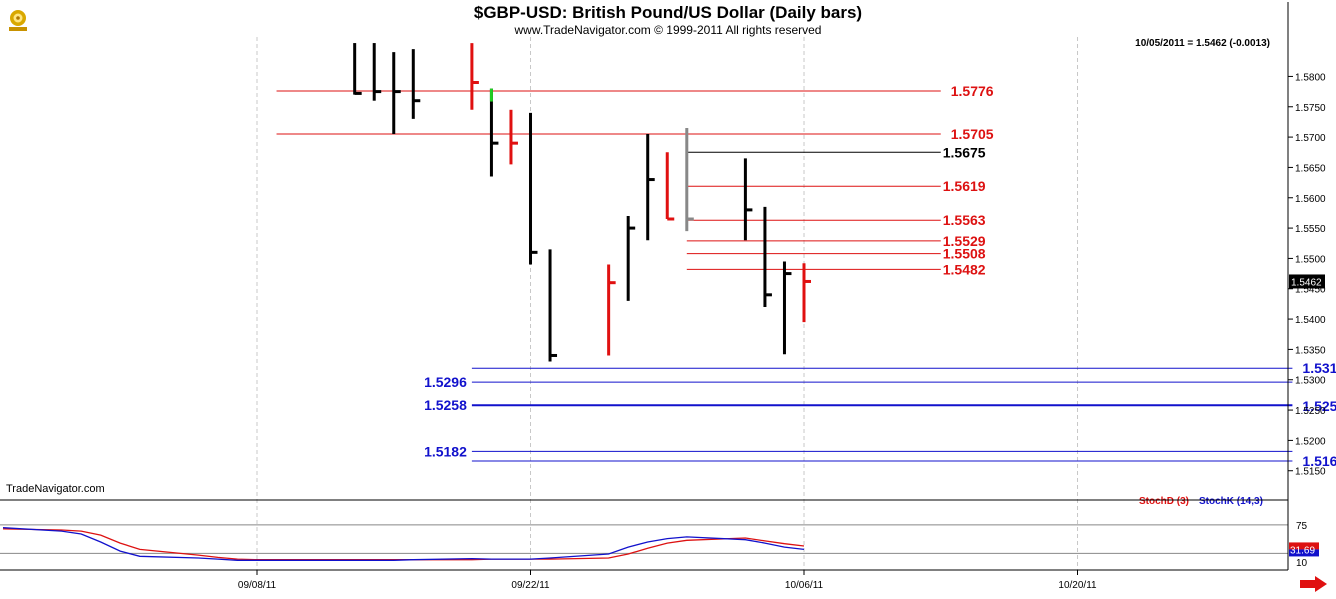 The width and height of the screenshot is (1336, 599). I want to click on y-tick-label: 1.5550, so click(1310, 229).